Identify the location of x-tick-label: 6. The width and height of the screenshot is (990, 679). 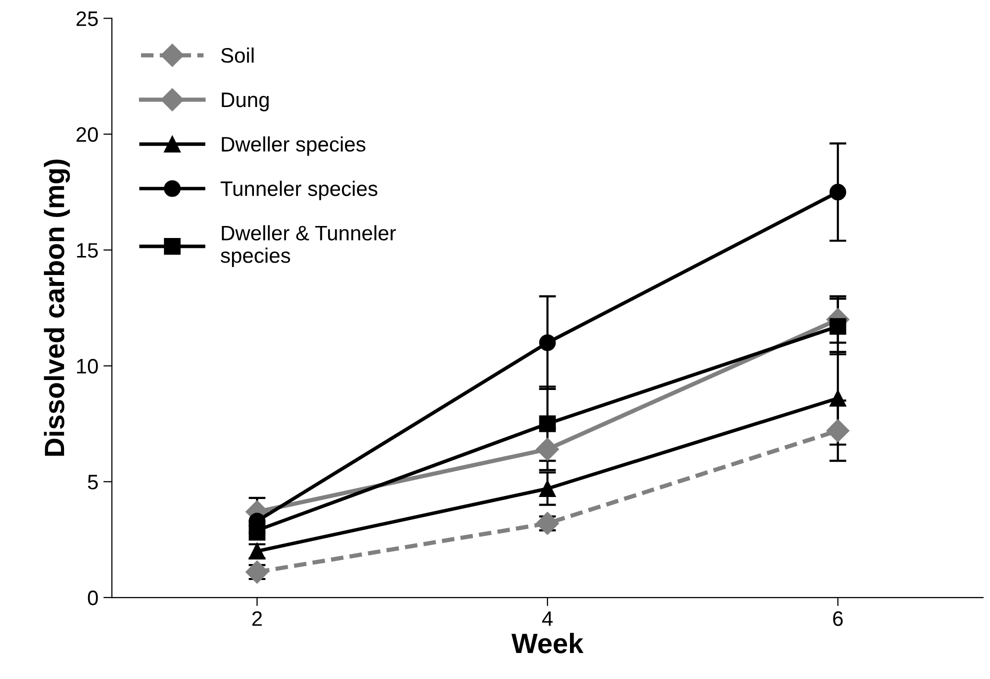
(838, 618).